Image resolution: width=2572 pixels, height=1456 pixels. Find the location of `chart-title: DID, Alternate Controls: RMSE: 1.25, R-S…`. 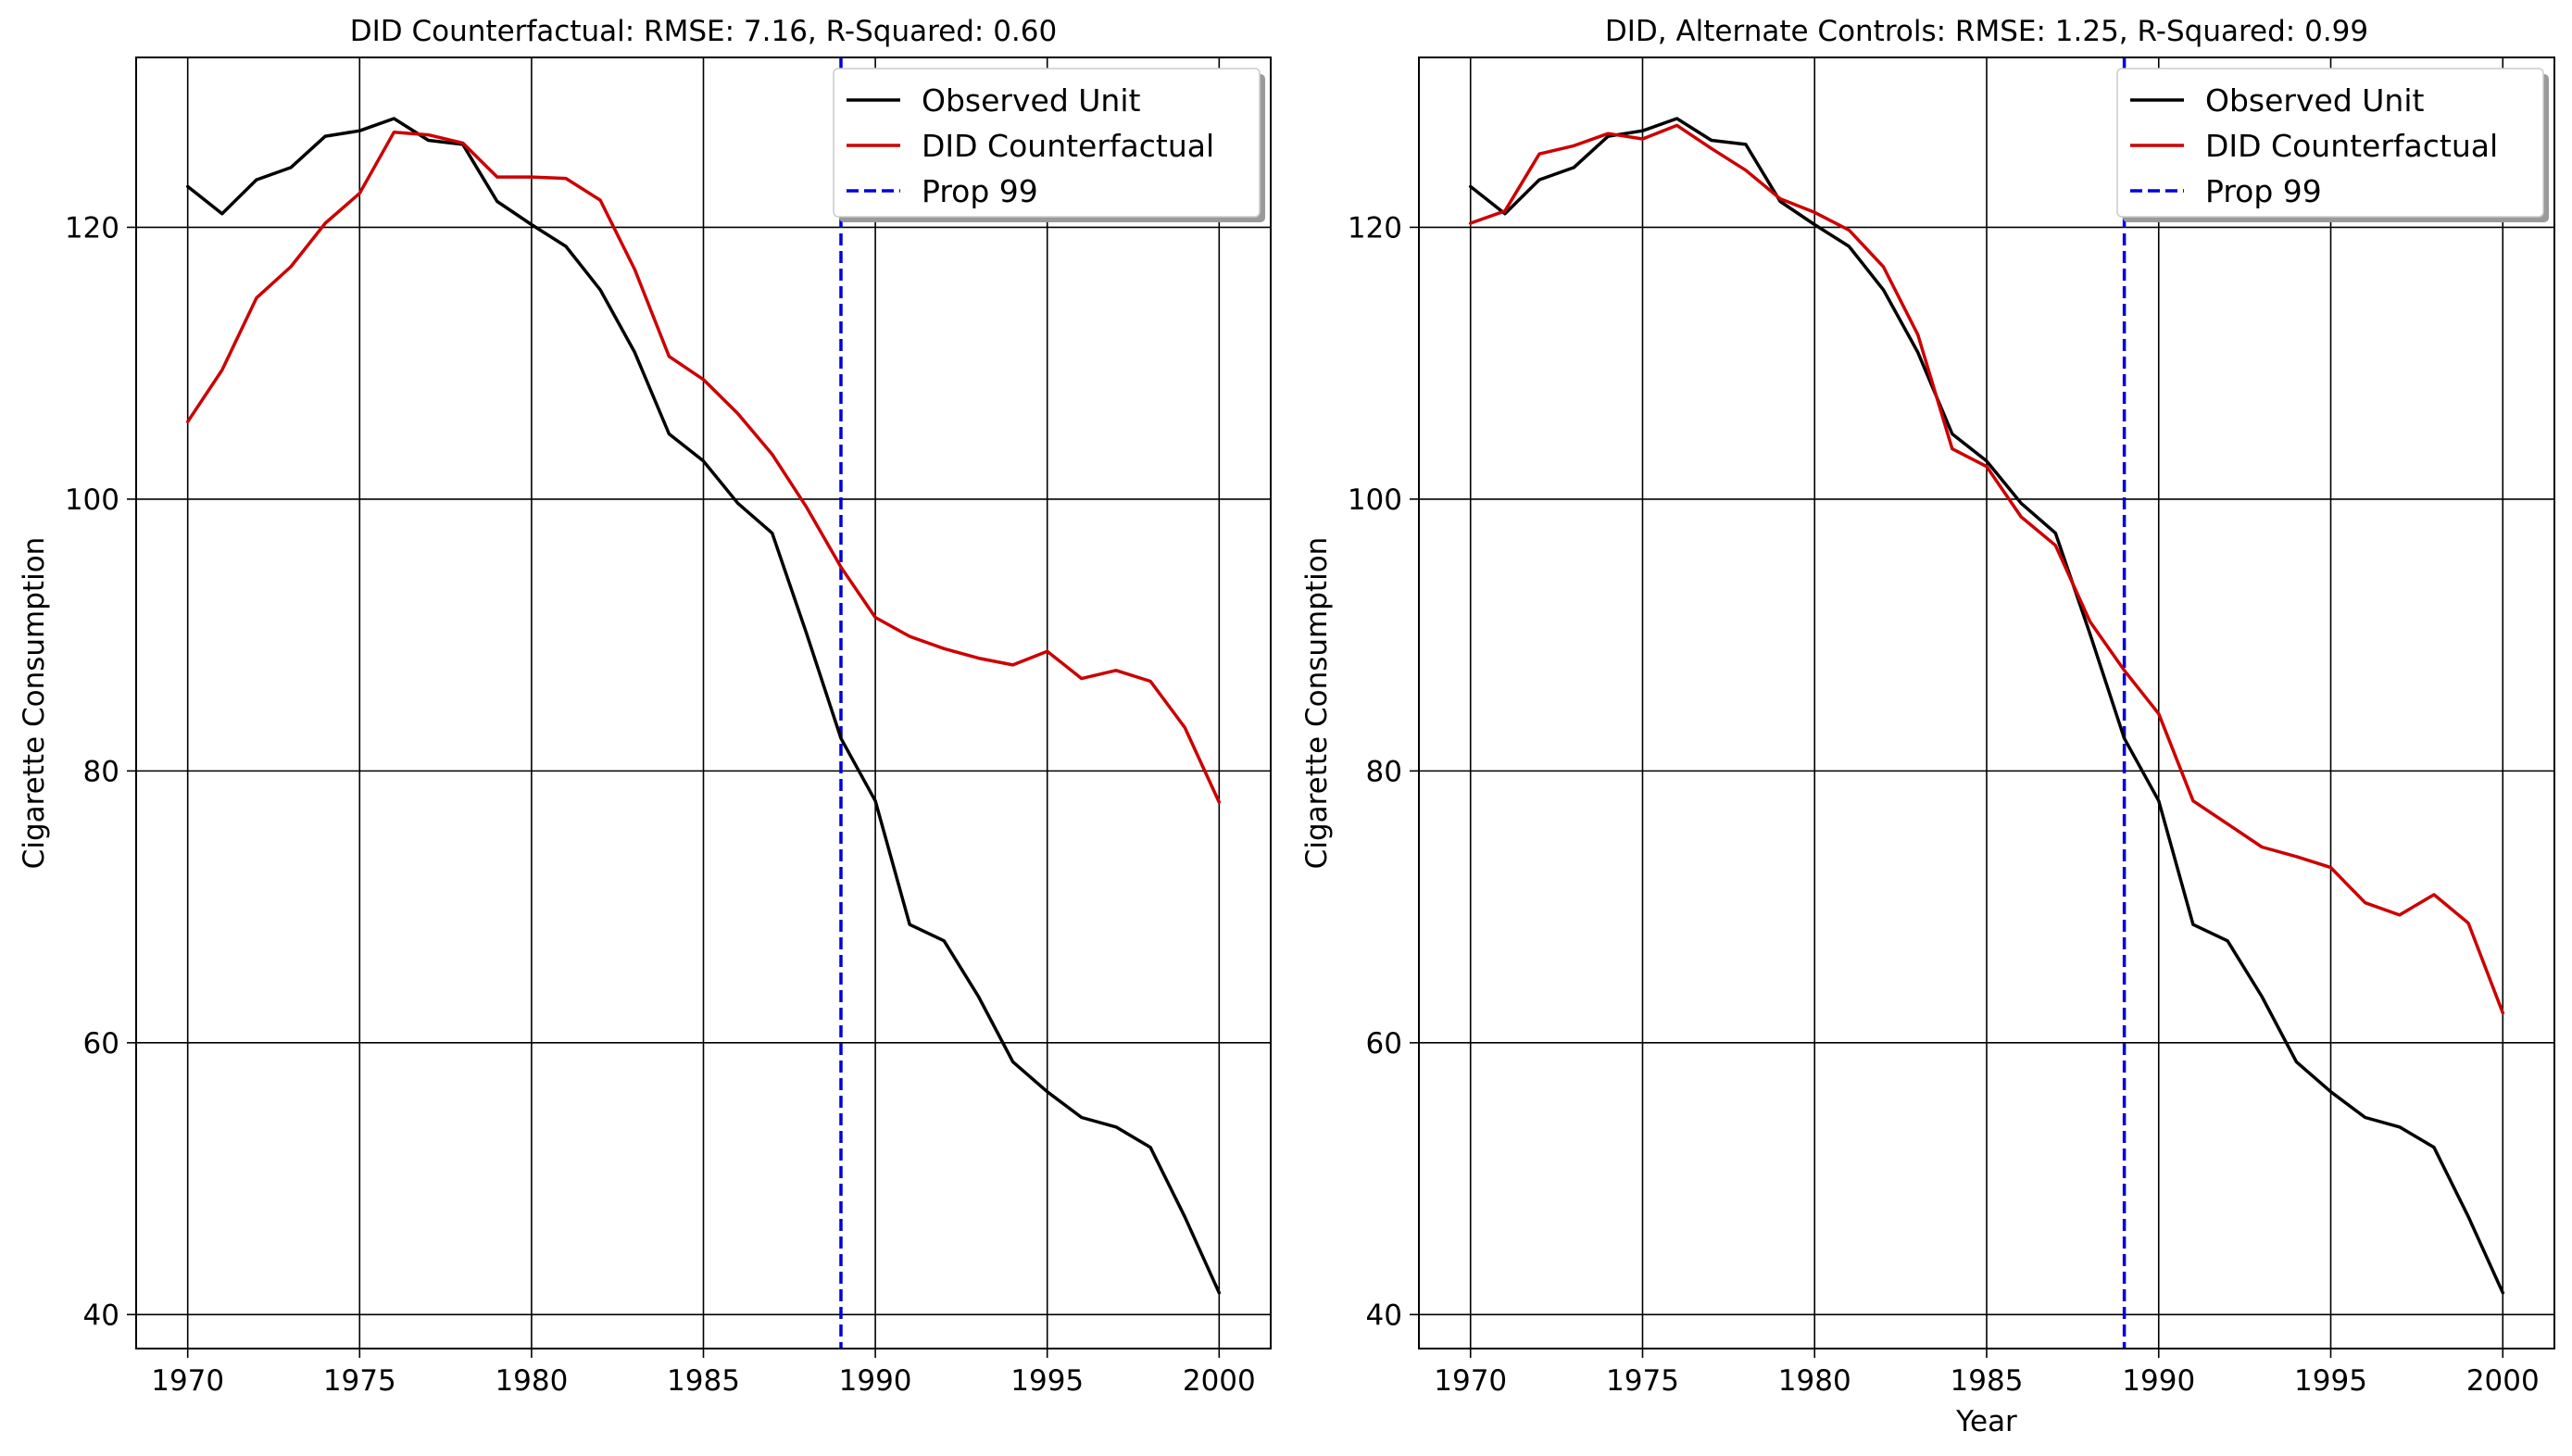

chart-title: DID, Alternate Controls: RMSE: 1.25, R-S… is located at coordinates (1986, 31).